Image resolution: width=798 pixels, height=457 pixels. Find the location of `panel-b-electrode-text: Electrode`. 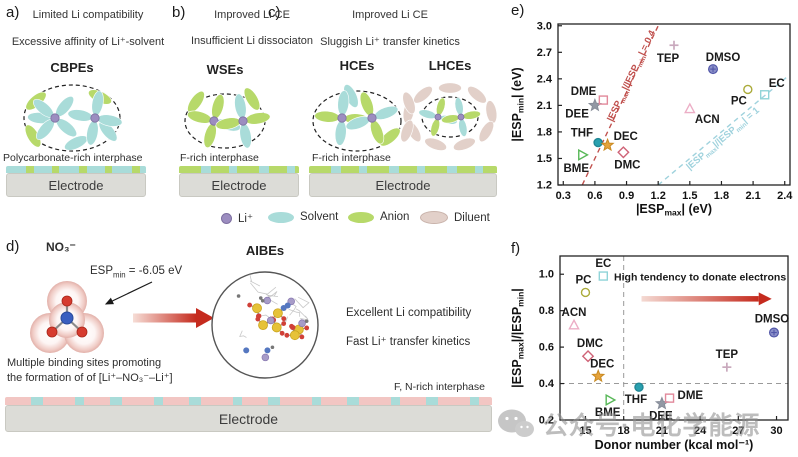

panel-b-electrode-text: Electrode is located at coordinates (239, 185).